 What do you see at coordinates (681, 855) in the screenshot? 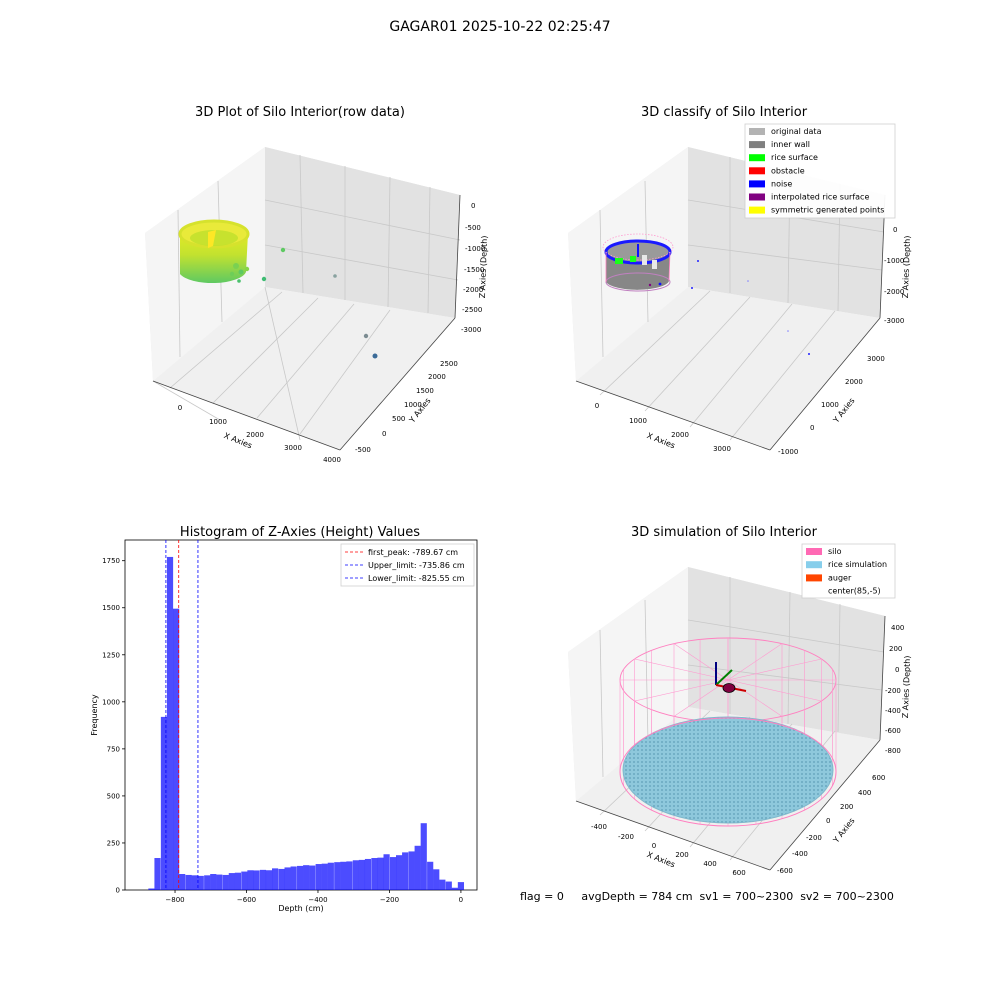
I see `x-tick-label: 200` at bounding box center [681, 855].